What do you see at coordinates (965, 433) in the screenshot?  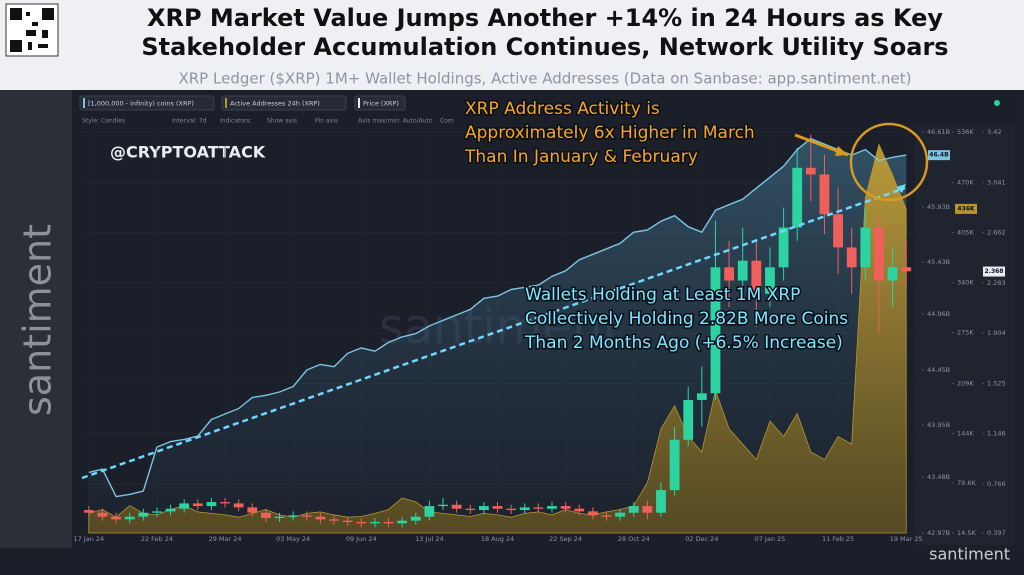 I see `y-tick-label: 144K` at bounding box center [965, 433].